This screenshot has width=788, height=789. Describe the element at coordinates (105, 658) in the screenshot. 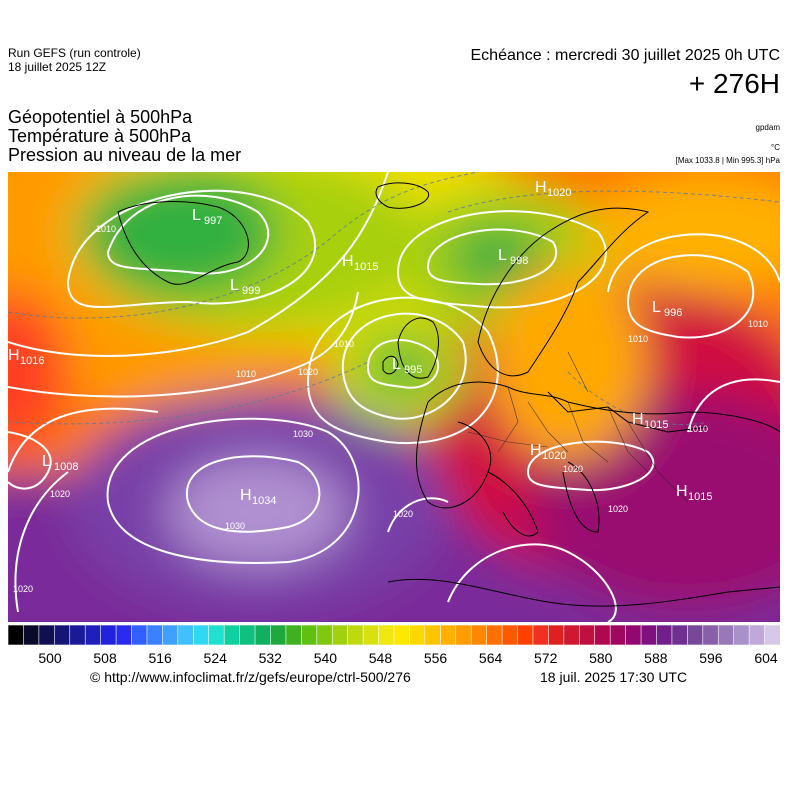

I see `colorbar-tick-label: 508` at that location.